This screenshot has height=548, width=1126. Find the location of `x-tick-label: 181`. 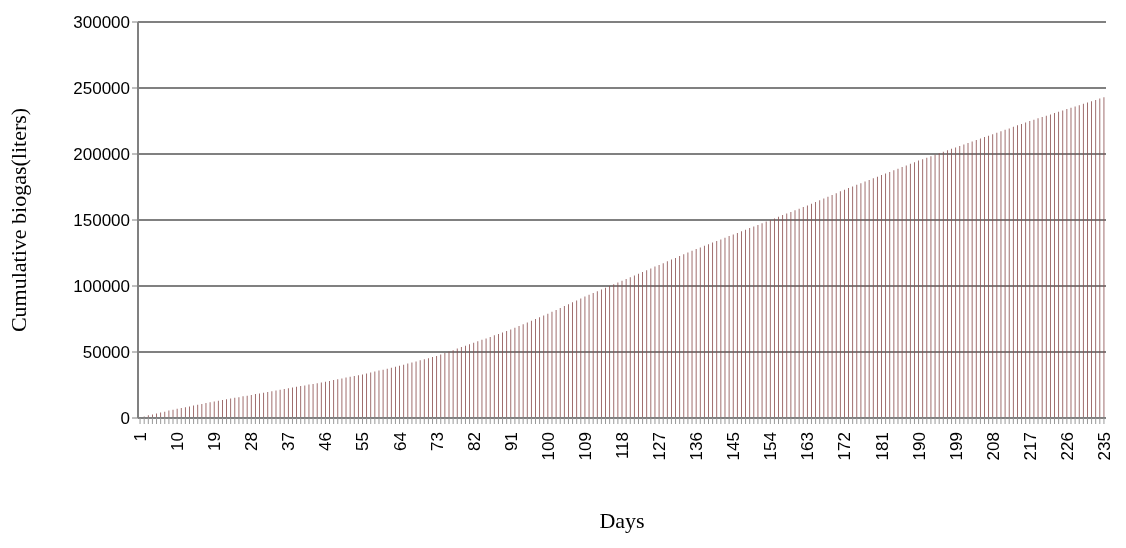

x-tick-label: 181 is located at coordinates (882, 446).